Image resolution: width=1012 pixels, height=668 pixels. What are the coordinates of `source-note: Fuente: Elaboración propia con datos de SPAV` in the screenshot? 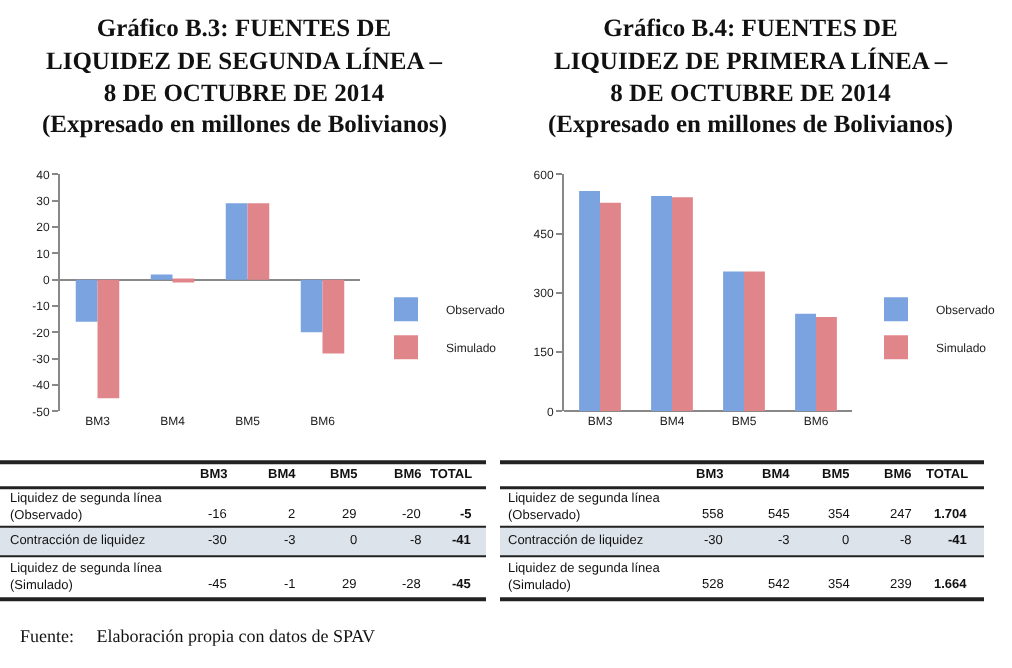 It's located at (198, 636).